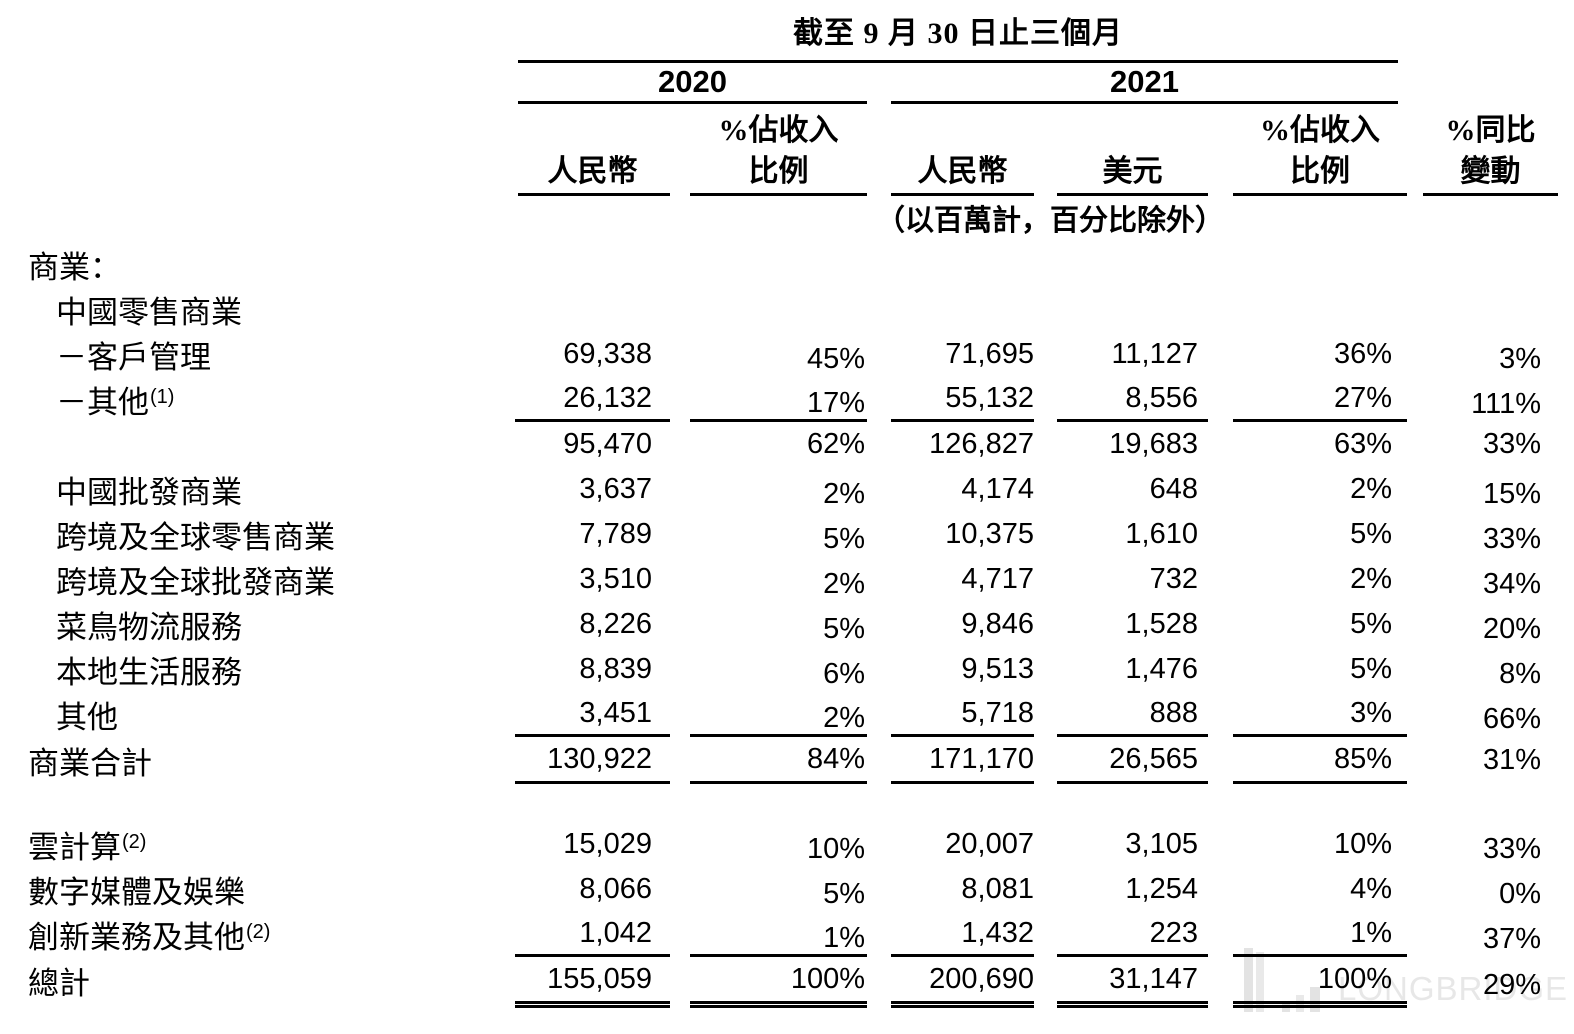  I want to click on table-row: 數字媒體及娛樂 8,066 5% 8,081 1,254 4% 0%, so click(787, 889).